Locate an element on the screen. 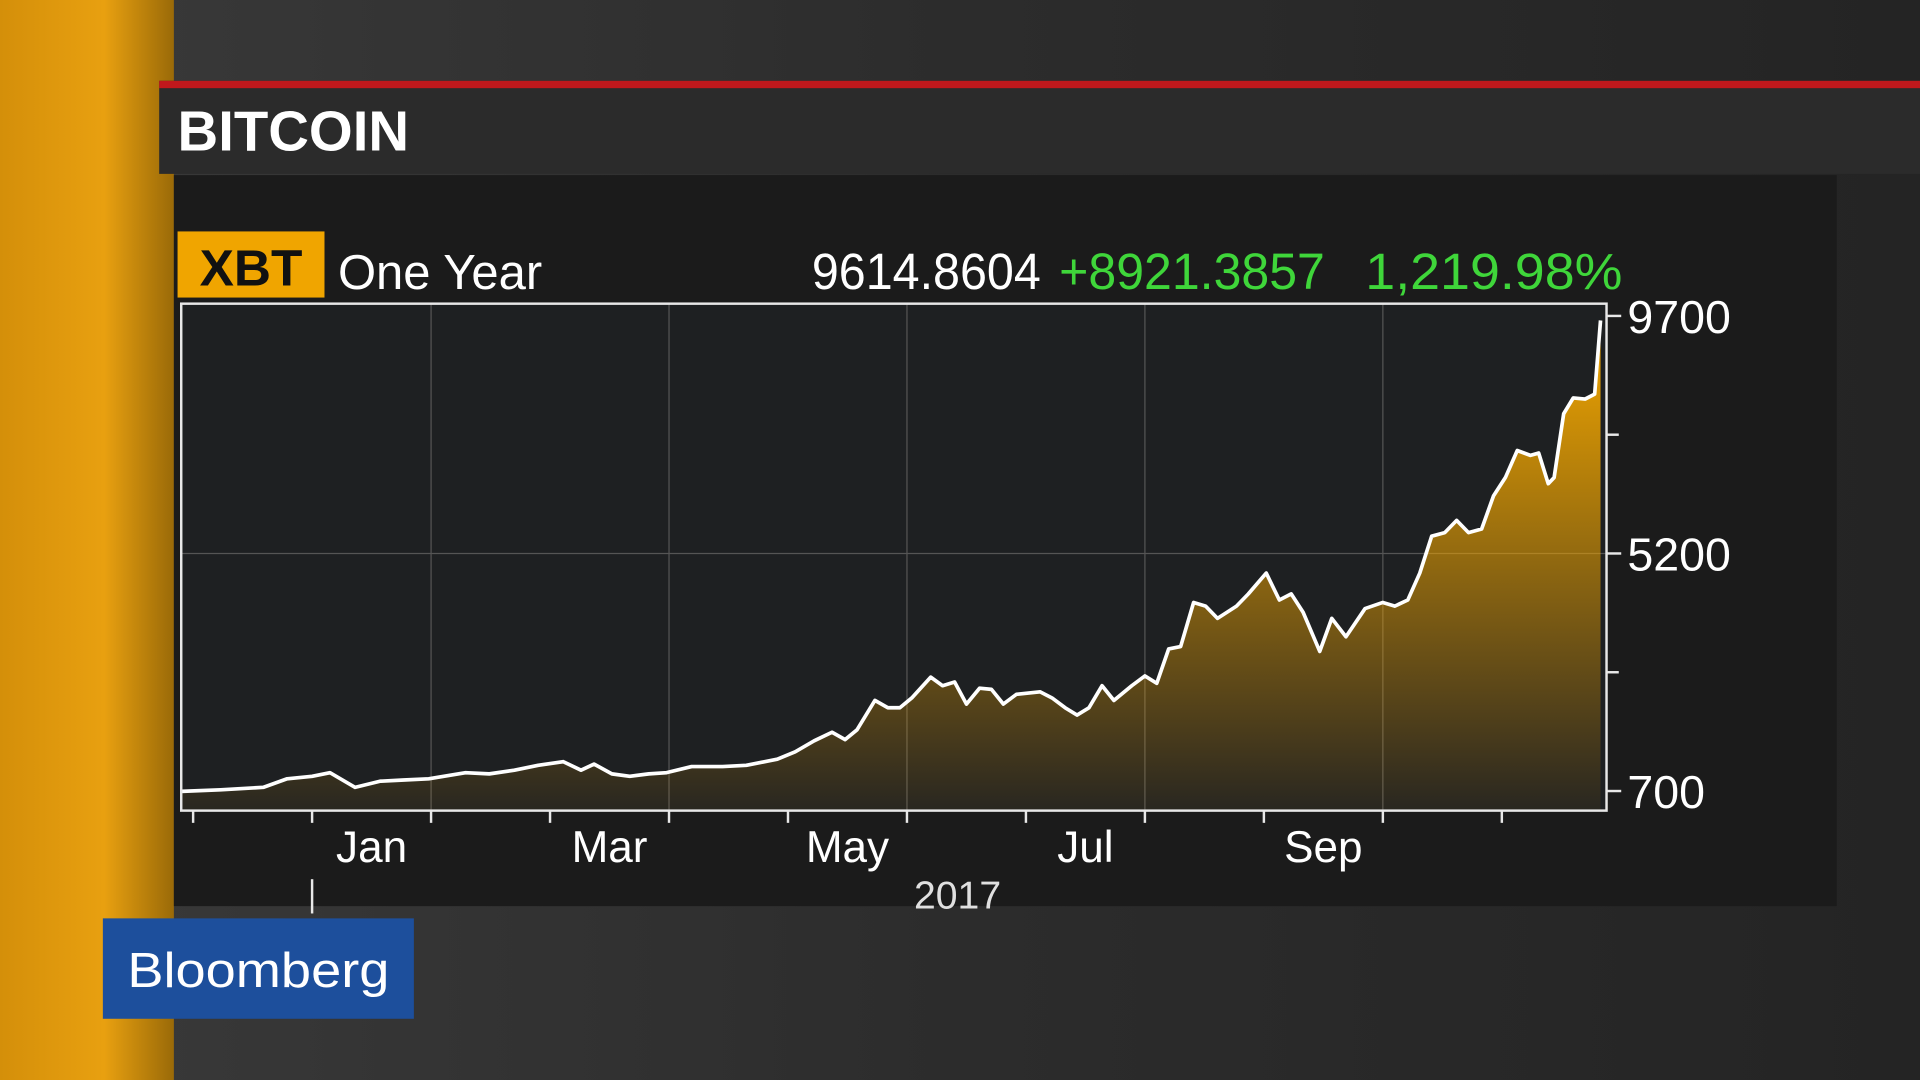 The height and width of the screenshot is (1080, 1920). pct-change: 1,219.98% is located at coordinates (1493, 271).